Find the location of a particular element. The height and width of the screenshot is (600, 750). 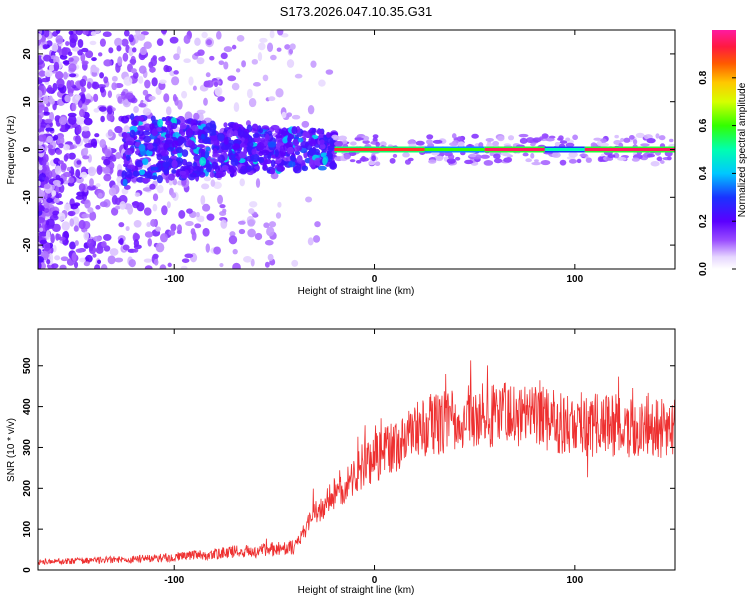

spectrogram-ytick-label: -10 is located at coordinates (27, 197).